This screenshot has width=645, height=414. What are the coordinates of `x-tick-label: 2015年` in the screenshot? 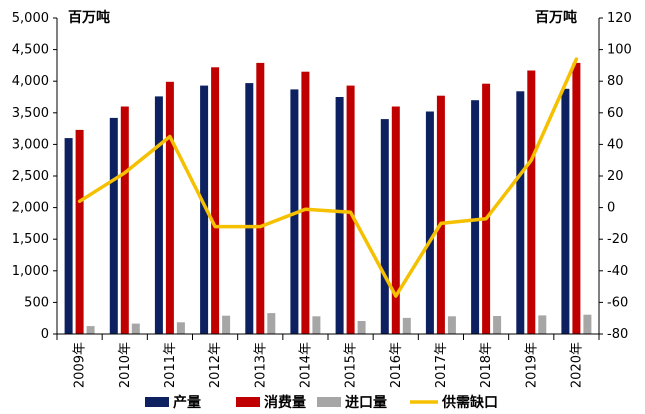 It's located at (351, 365).